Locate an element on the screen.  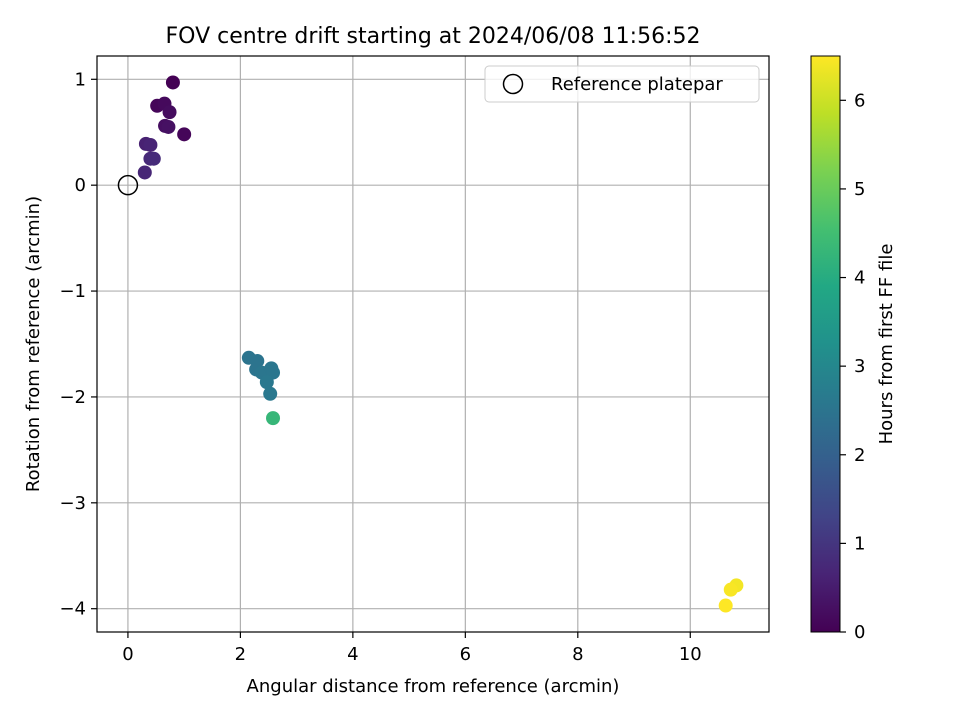
legend: Reference platepar is located at coordinates (622, 84).